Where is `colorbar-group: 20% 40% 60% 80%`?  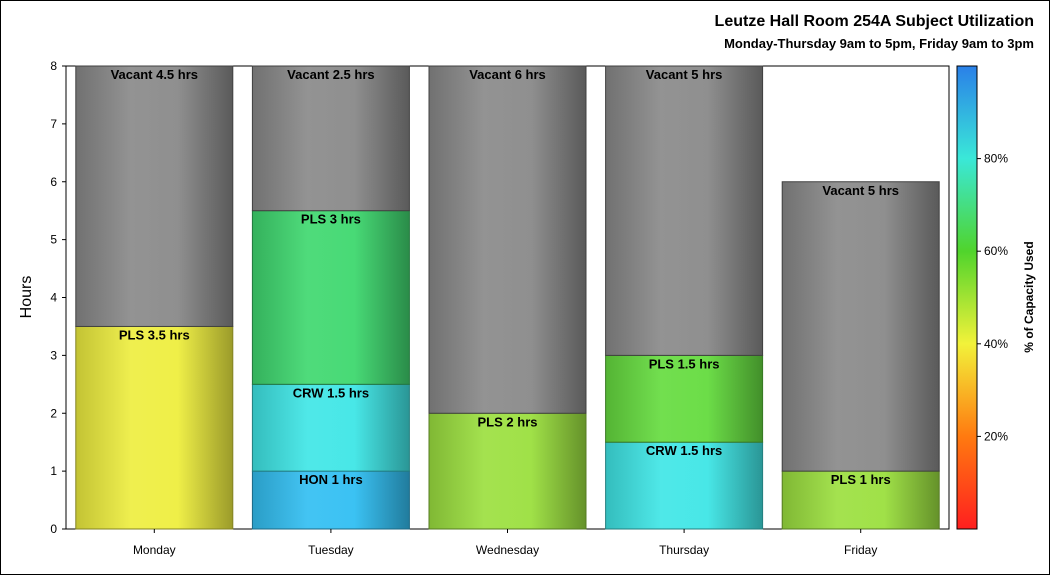
colorbar-group: 20% 40% 60% 80% is located at coordinates (982, 297).